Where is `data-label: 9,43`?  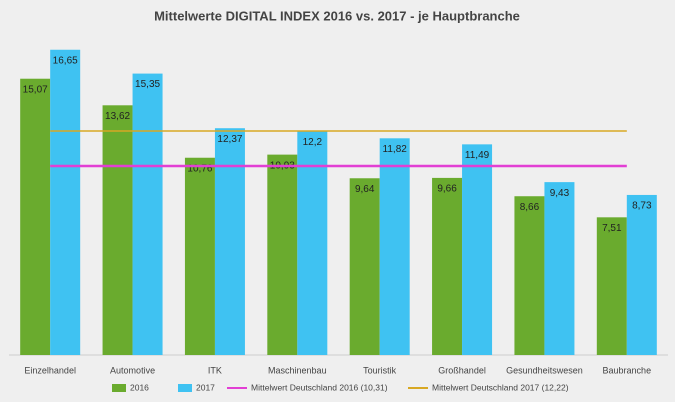
data-label: 9,43 is located at coordinates (560, 193).